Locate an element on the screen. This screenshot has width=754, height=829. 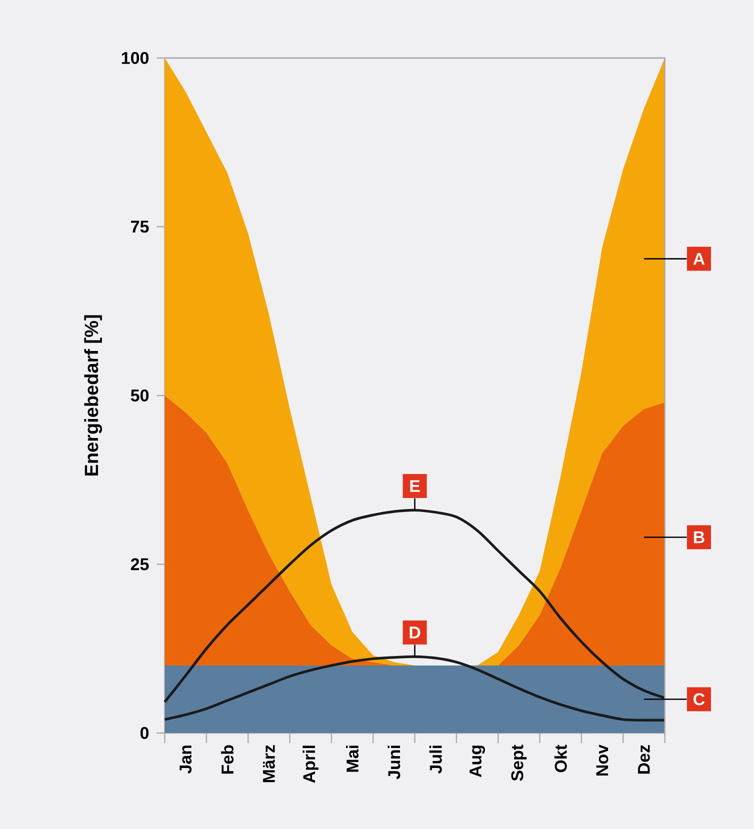
x-tick-label: Okt is located at coordinates (560, 758).